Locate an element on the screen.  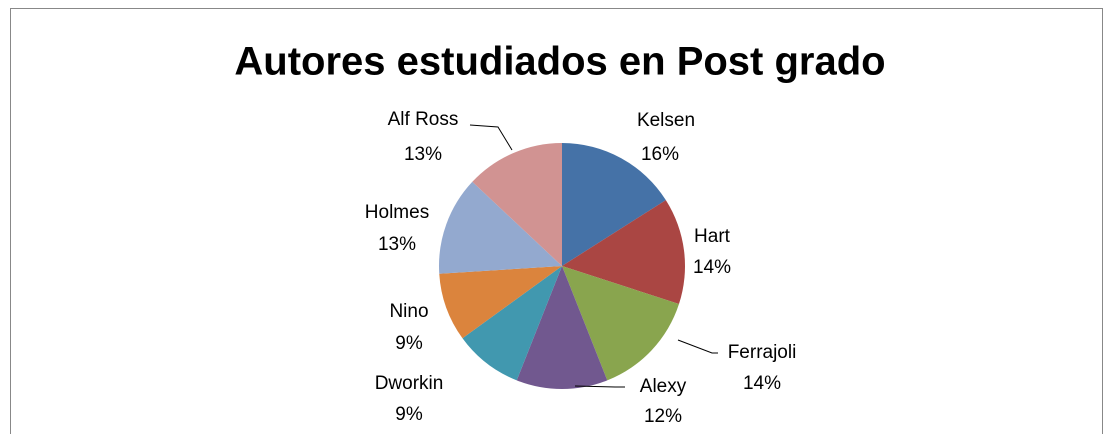
slice-value-label: 16% is located at coordinates (660, 154).